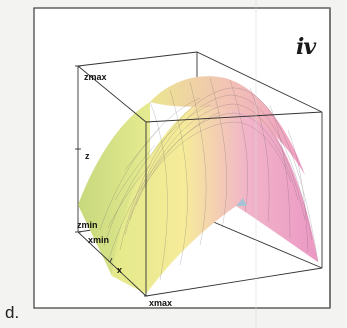 Image resolution: width=347 pixels, height=328 pixels. I want to click on surface-cap, so click(227, 125).